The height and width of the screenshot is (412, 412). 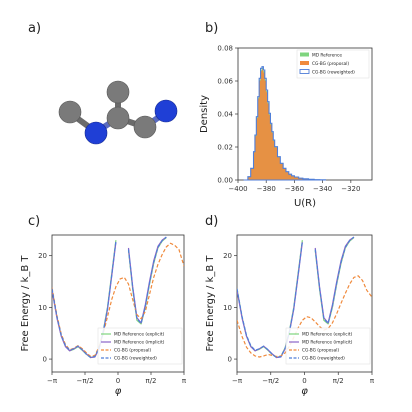 What do you see at coordinates (225, 115) in the screenshot?
I see `y-tick-label: 0.04` at bounding box center [225, 115].